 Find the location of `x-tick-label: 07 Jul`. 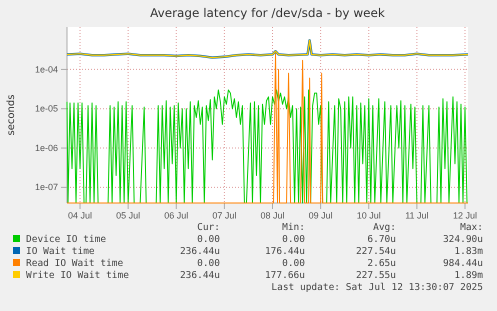

x-tick-label: 07 Jul is located at coordinates (224, 215).